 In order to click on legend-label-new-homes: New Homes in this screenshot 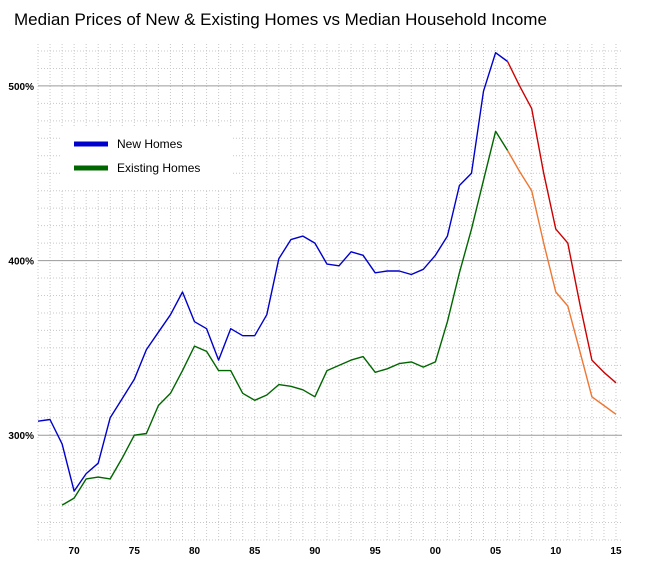, I will do `click(149, 144)`.